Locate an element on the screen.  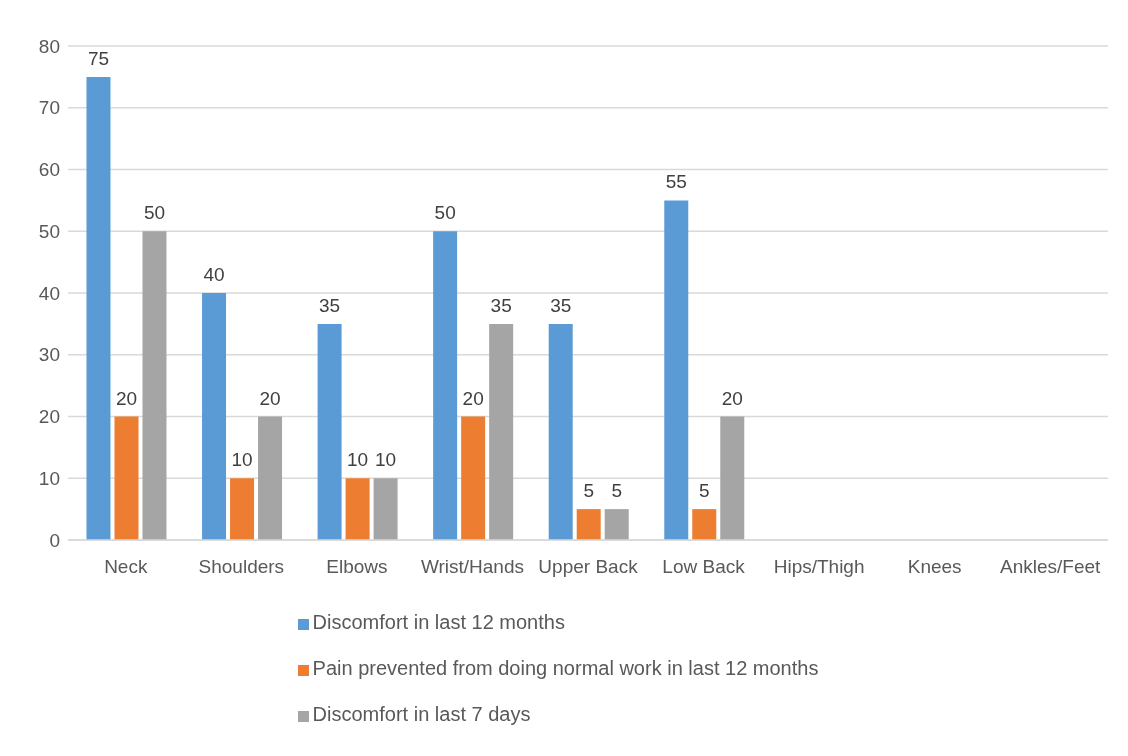
data-label: 75 is located at coordinates (98, 58).